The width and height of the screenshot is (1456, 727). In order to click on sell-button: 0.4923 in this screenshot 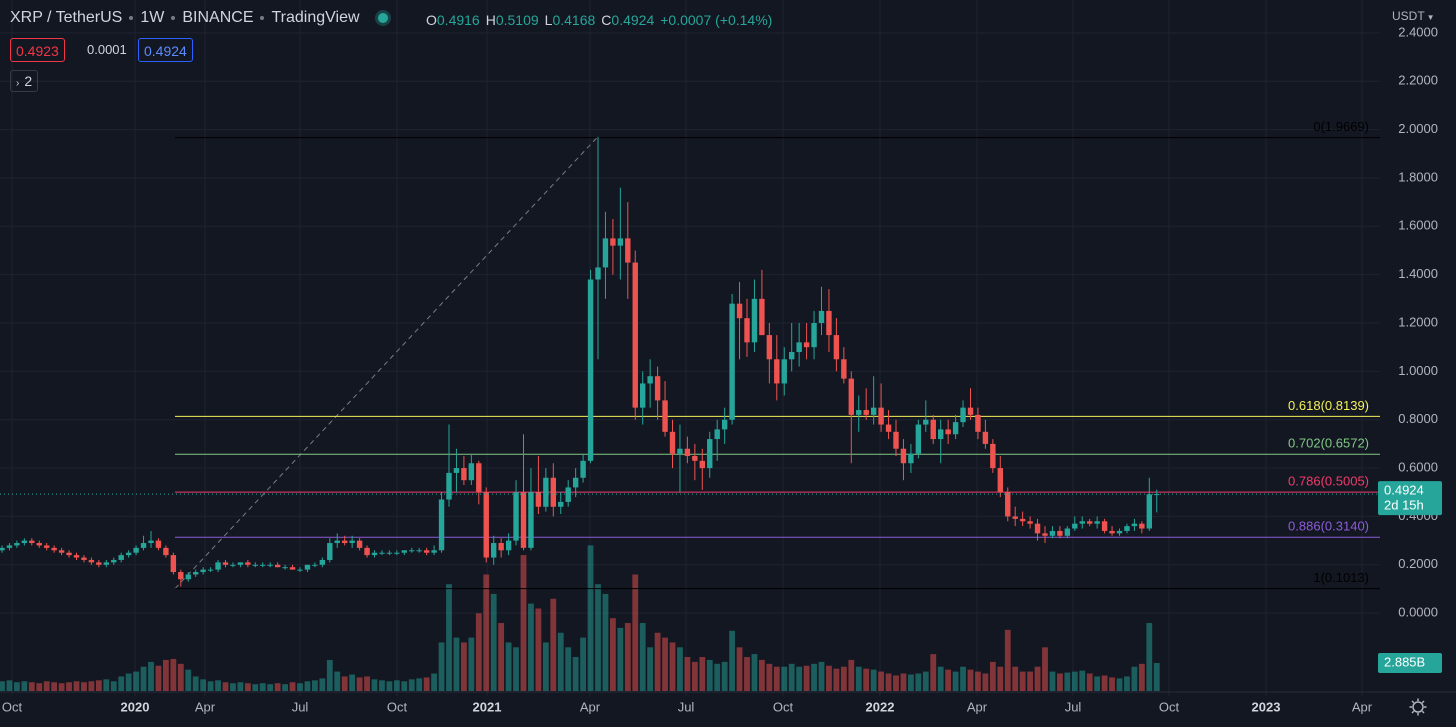, I will do `click(37, 50)`.